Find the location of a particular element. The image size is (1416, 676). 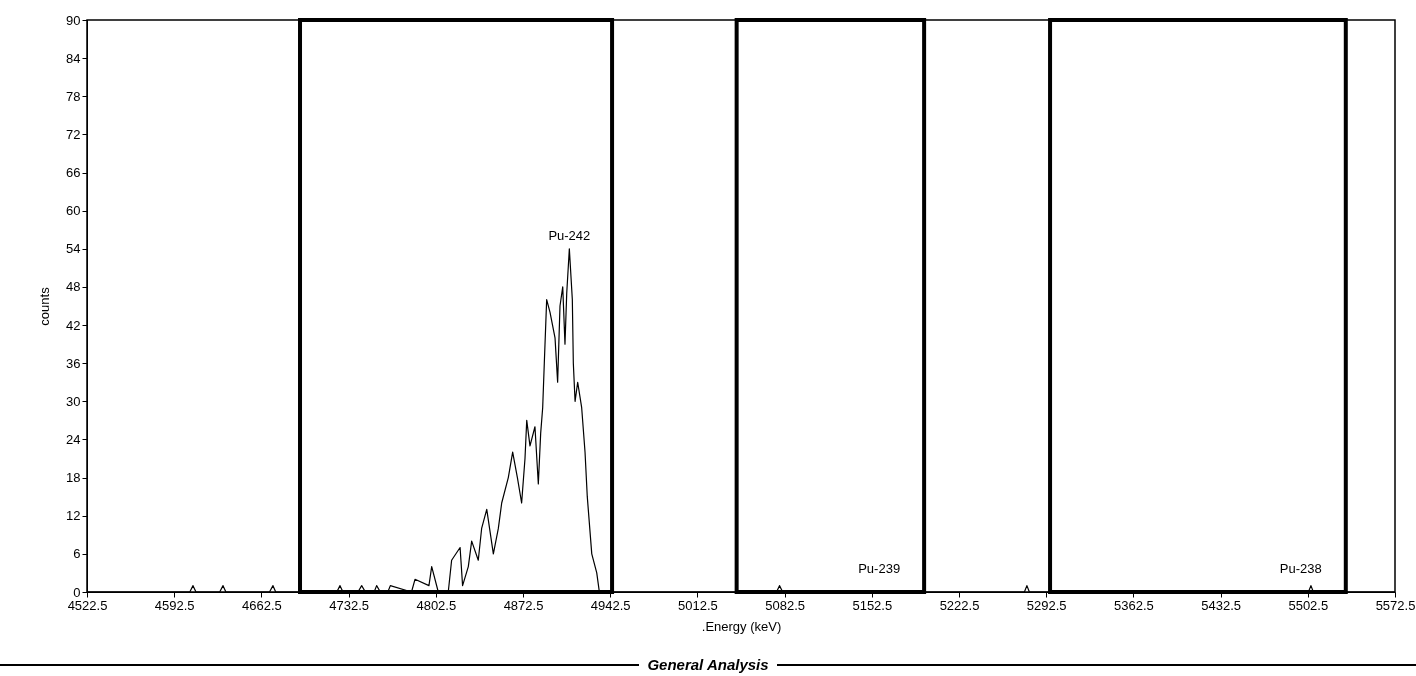

y-tick-label: 24 is located at coordinates (73, 439).